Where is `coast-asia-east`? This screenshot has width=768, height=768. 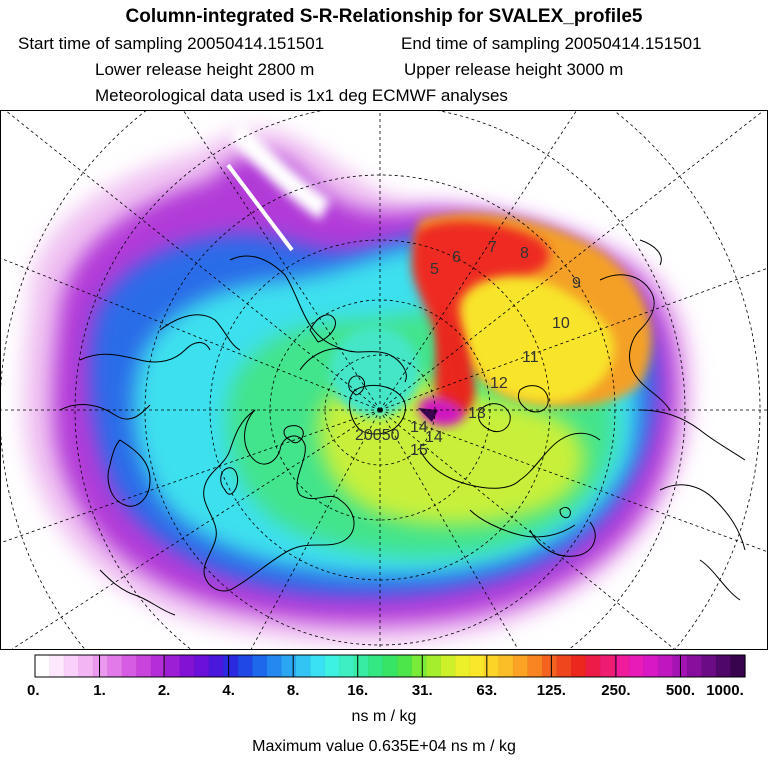 coast-asia-east is located at coordinates (129, 473).